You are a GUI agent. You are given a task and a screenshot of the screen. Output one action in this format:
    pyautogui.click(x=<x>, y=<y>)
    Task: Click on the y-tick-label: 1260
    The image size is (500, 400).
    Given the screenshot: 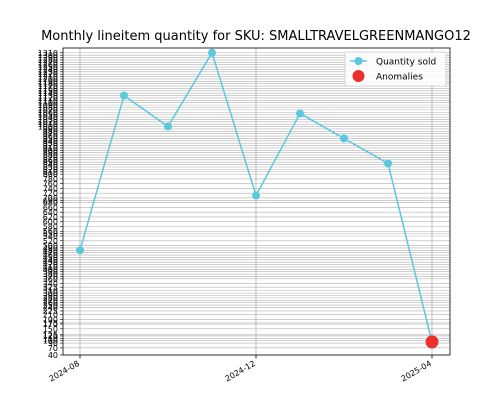 What is the action you would take?
    pyautogui.click(x=48, y=65)
    